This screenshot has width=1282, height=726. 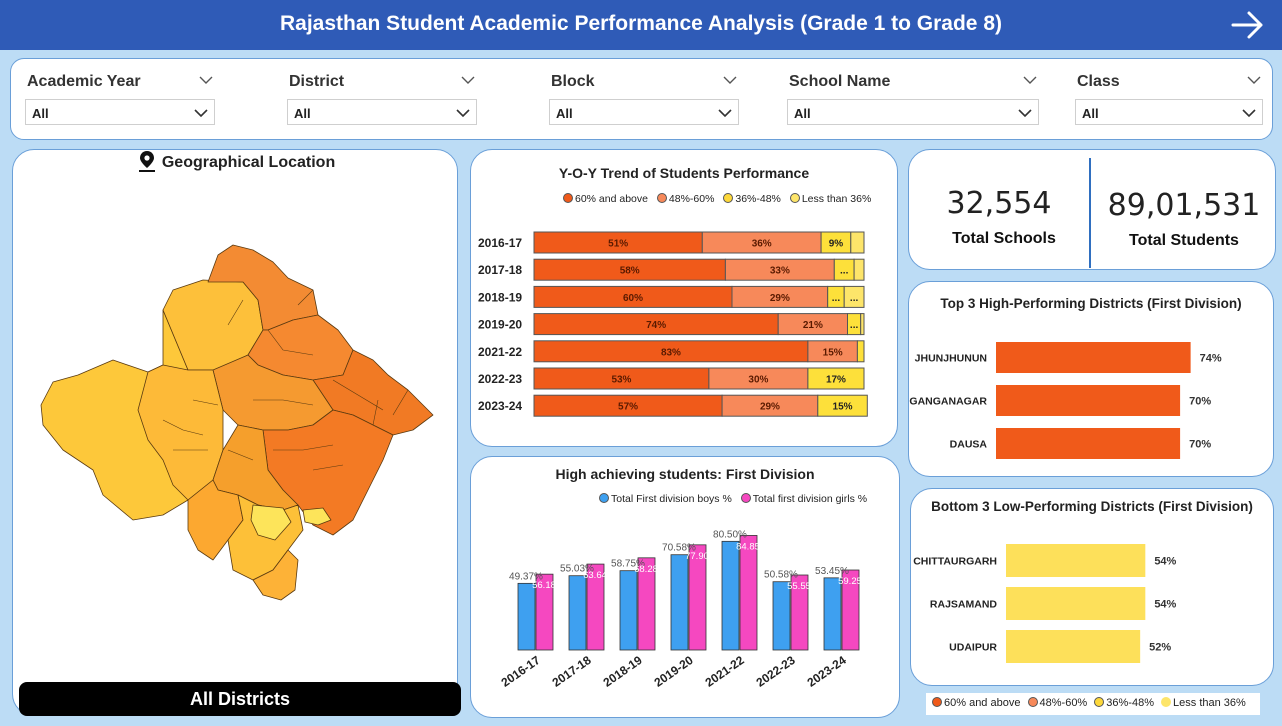 What do you see at coordinates (1063, 703) in the screenshot?
I see `legend-label: 48%-60%` at bounding box center [1063, 703].